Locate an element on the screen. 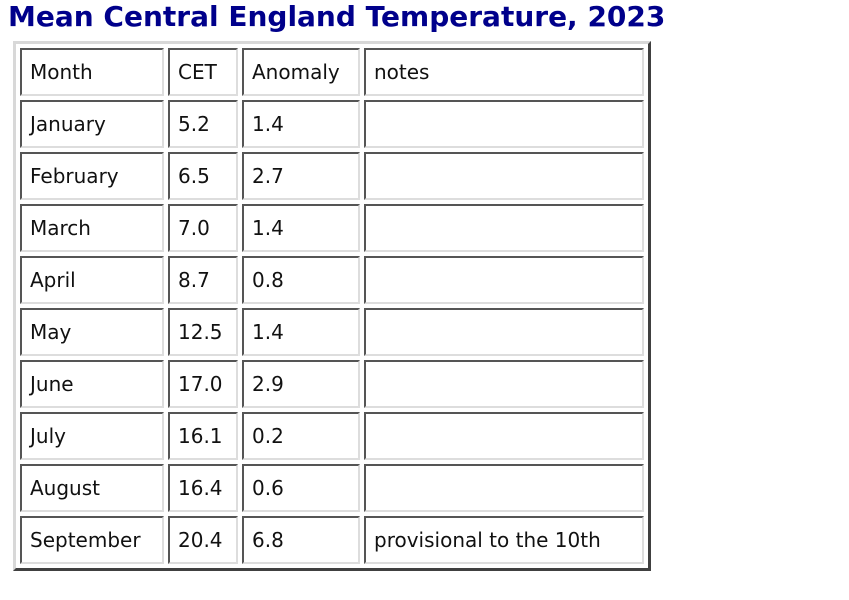  anomaly-cell: 0.6 is located at coordinates (301, 488).